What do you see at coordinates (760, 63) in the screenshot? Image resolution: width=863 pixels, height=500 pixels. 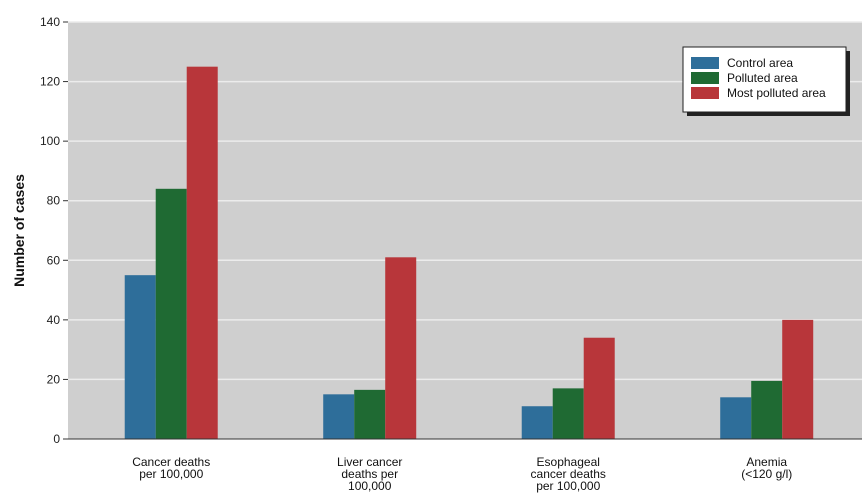 I see `legend-label: Control area` at bounding box center [760, 63].